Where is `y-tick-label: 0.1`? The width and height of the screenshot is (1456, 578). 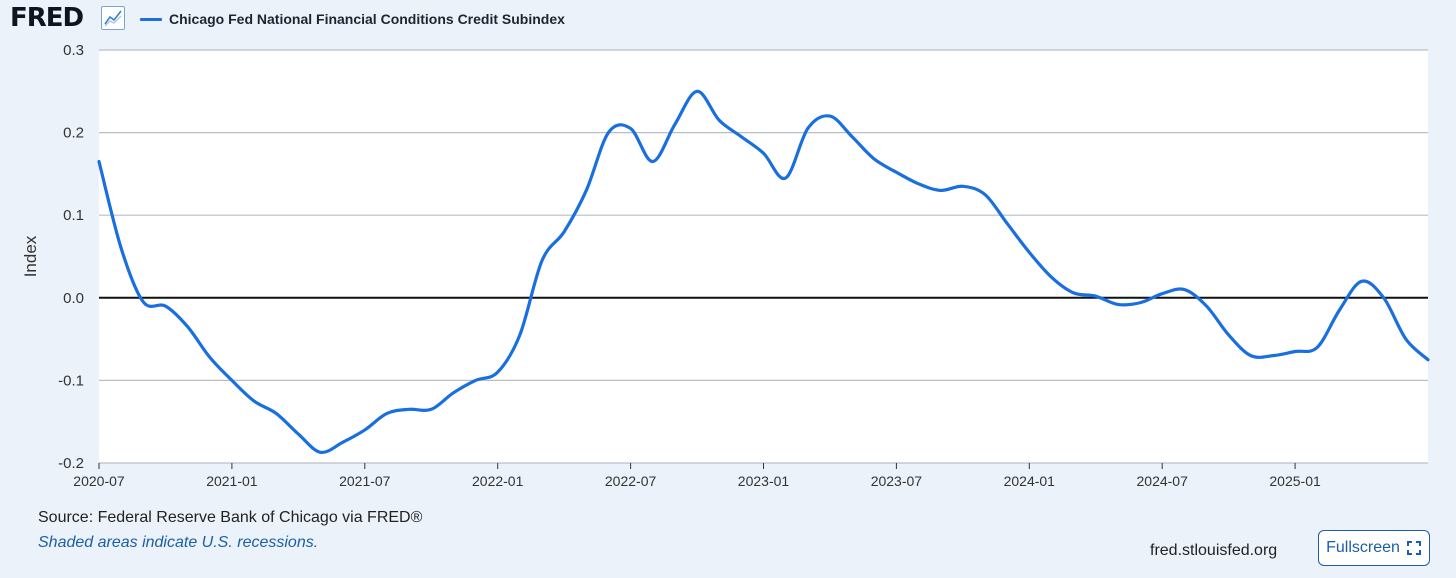 y-tick-label: 0.1 is located at coordinates (73, 215).